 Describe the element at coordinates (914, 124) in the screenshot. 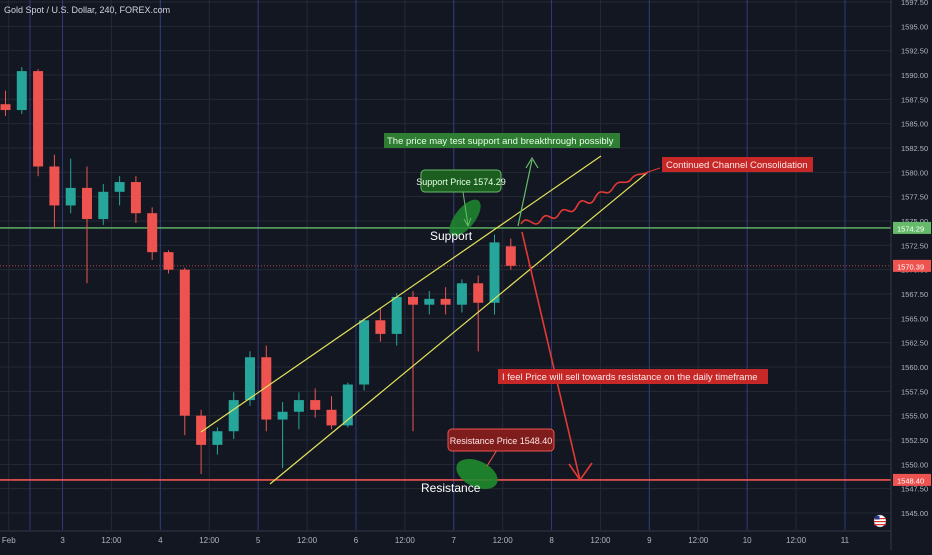

I see `price-tick-label: 1585.00` at that location.